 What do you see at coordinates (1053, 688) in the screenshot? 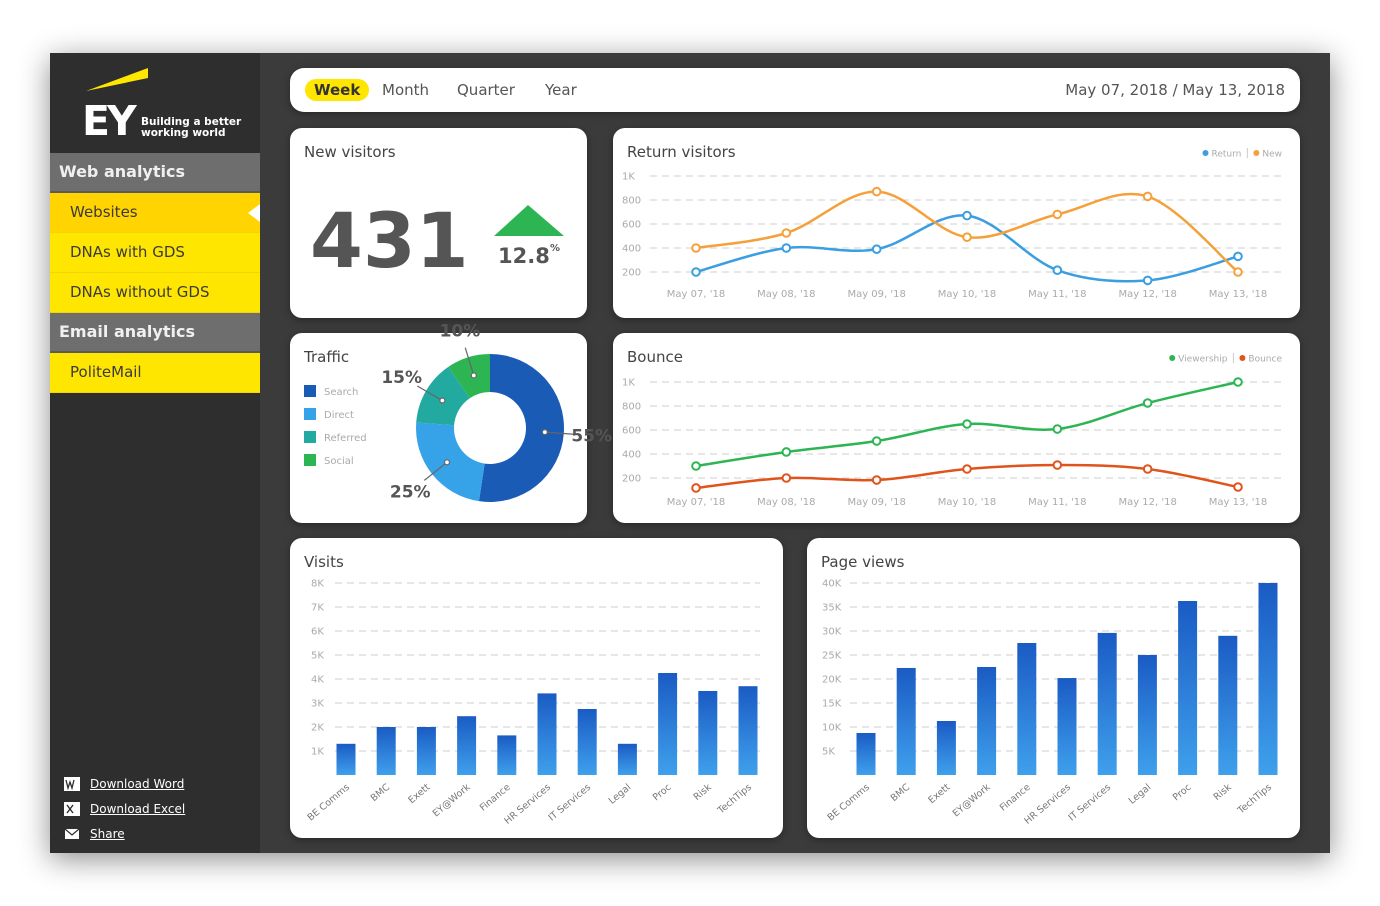
I see `page-views-card` at bounding box center [1053, 688].